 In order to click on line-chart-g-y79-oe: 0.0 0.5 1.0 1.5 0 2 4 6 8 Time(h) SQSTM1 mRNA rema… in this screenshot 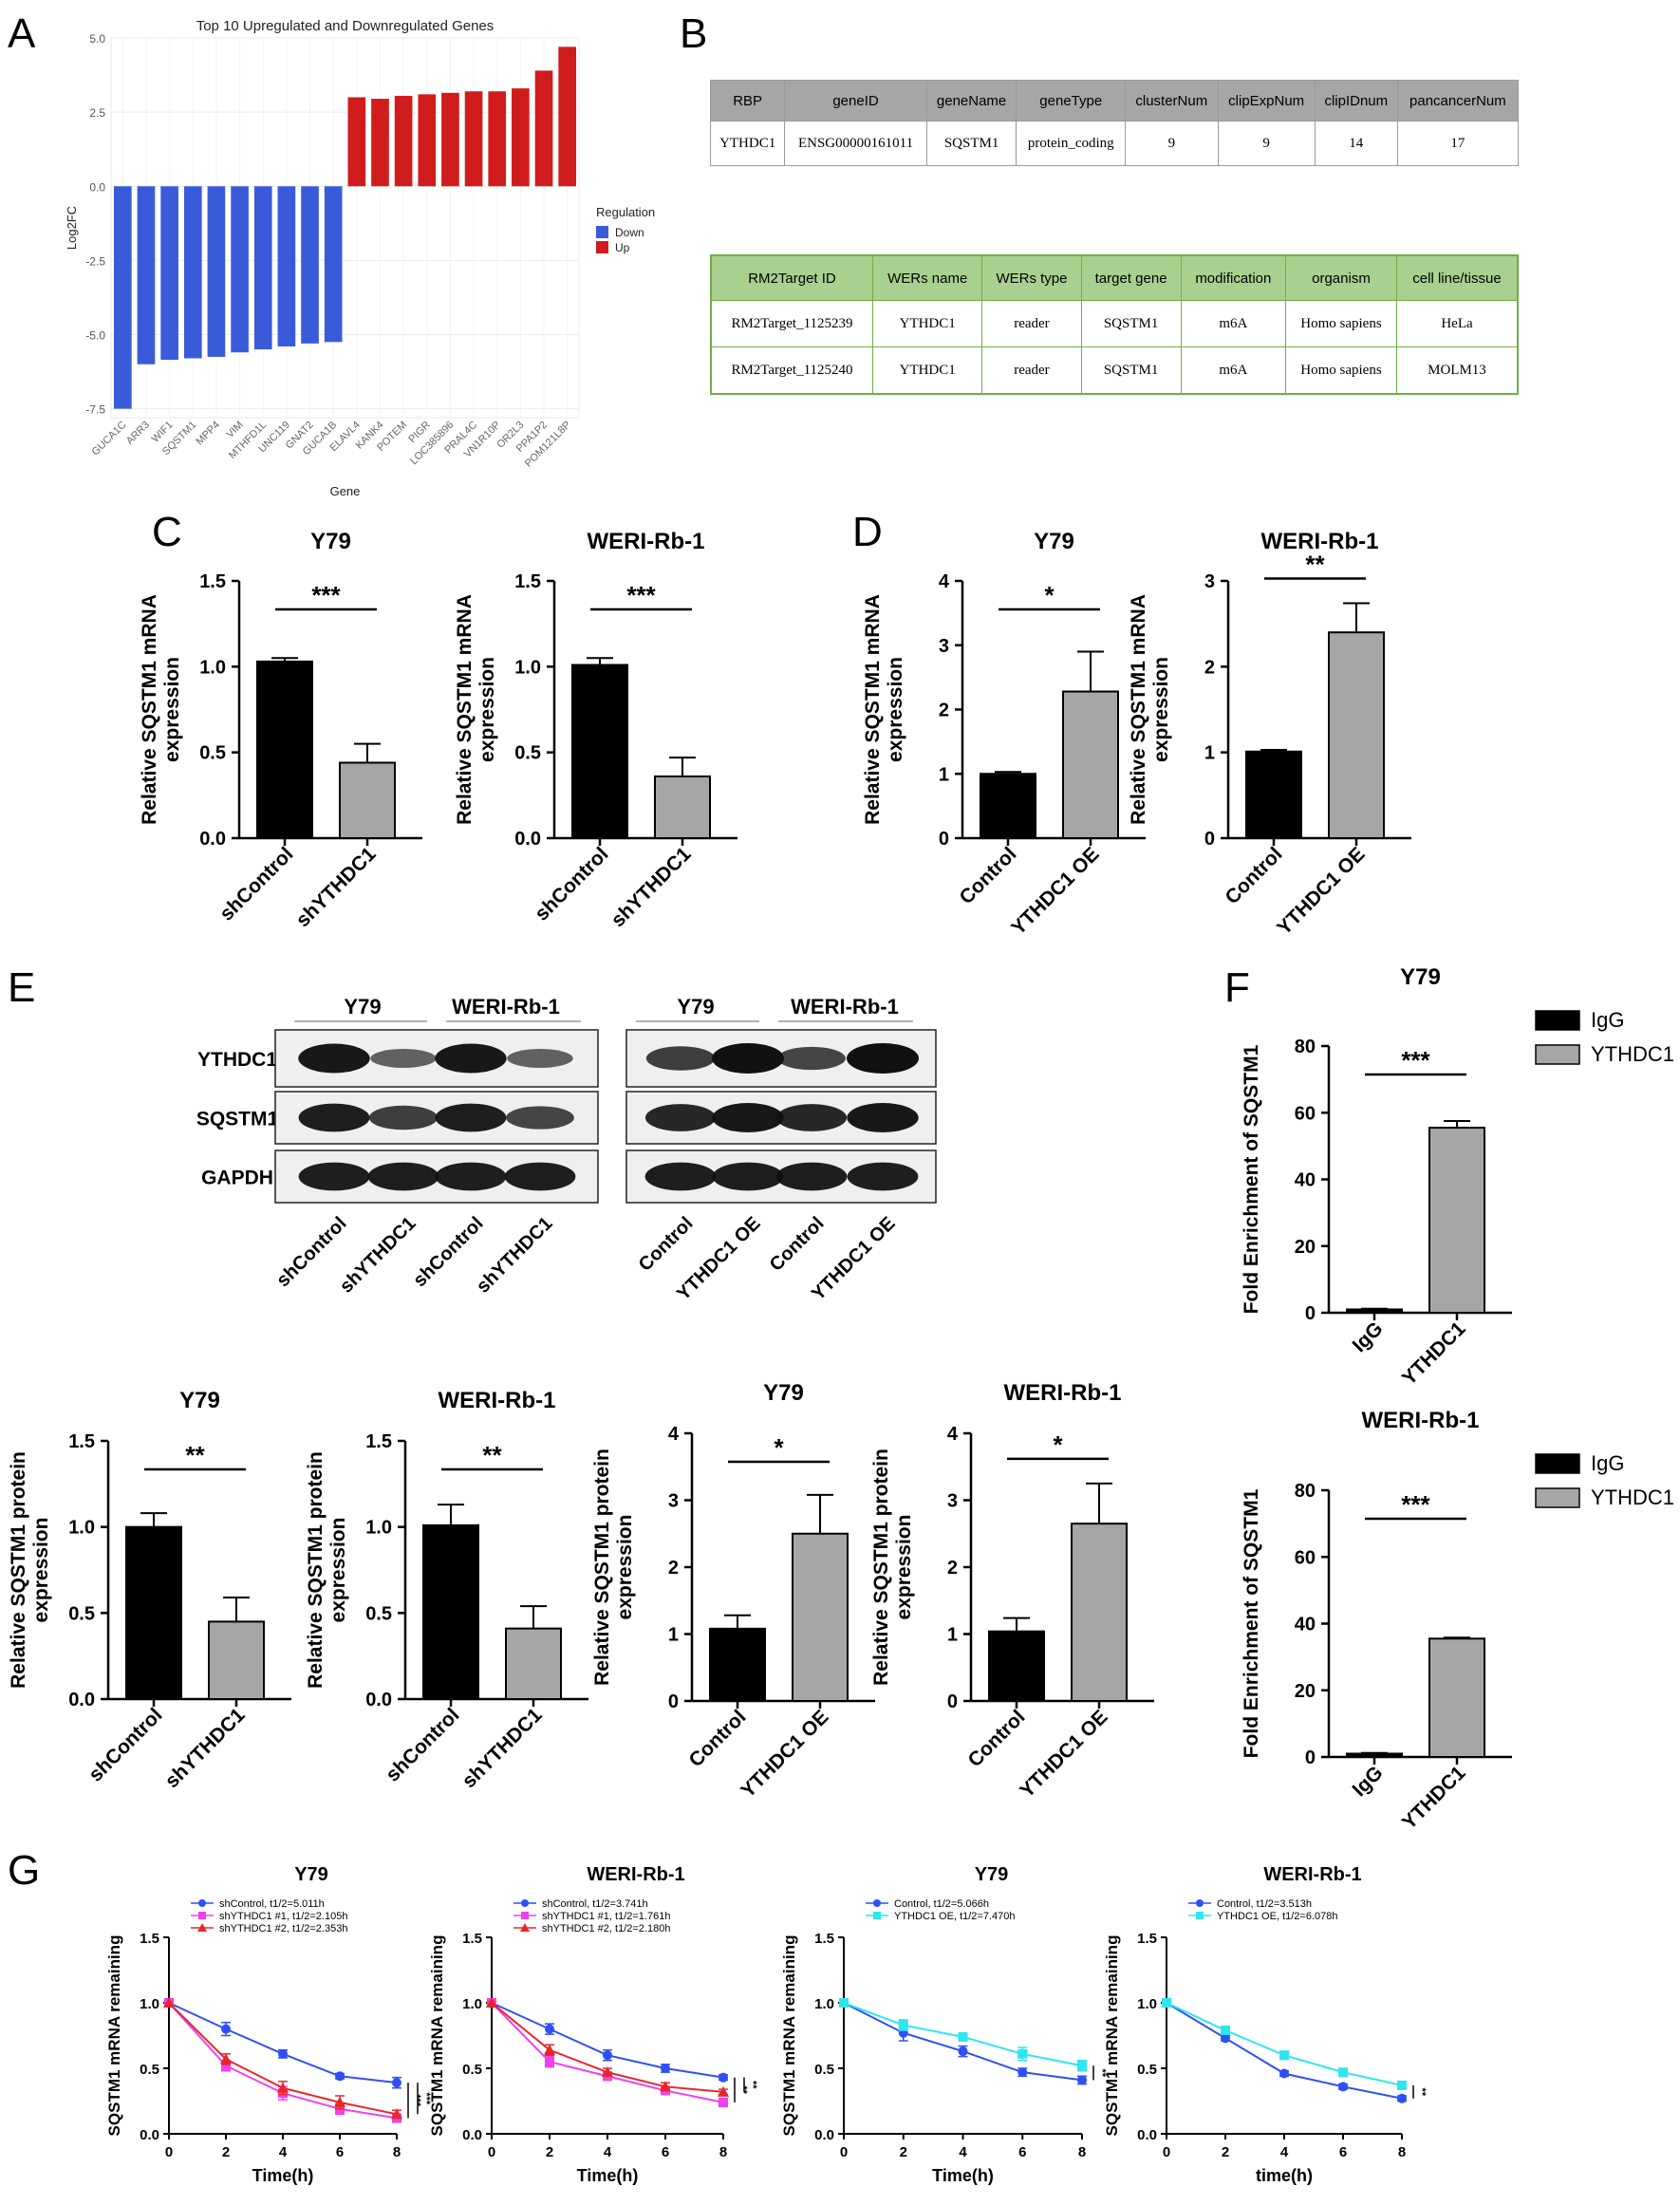, I will do `click(944, 2024)`.